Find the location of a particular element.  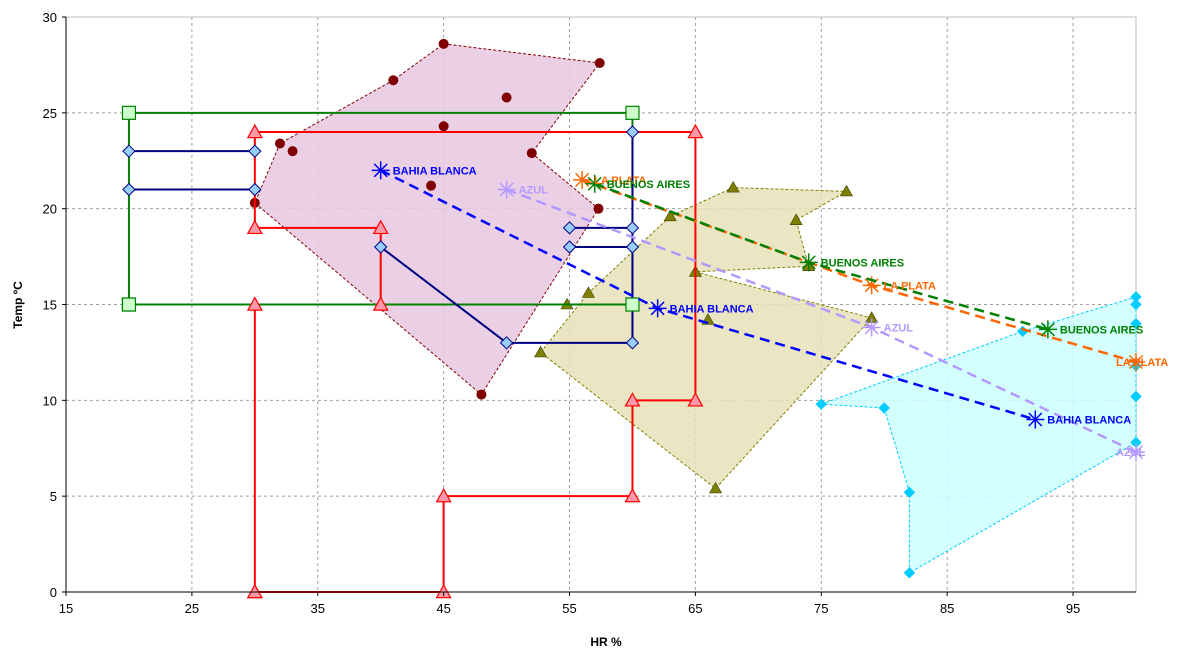

y-tick-label: 10 is located at coordinates (50, 400).